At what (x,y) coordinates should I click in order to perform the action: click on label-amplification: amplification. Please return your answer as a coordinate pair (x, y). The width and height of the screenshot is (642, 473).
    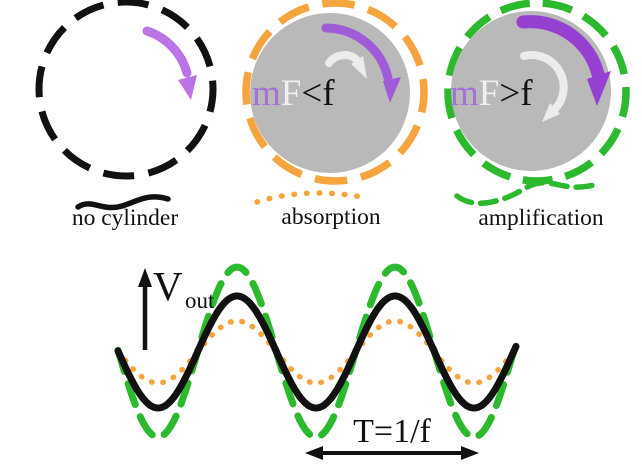
    Looking at the image, I should click on (541, 218).